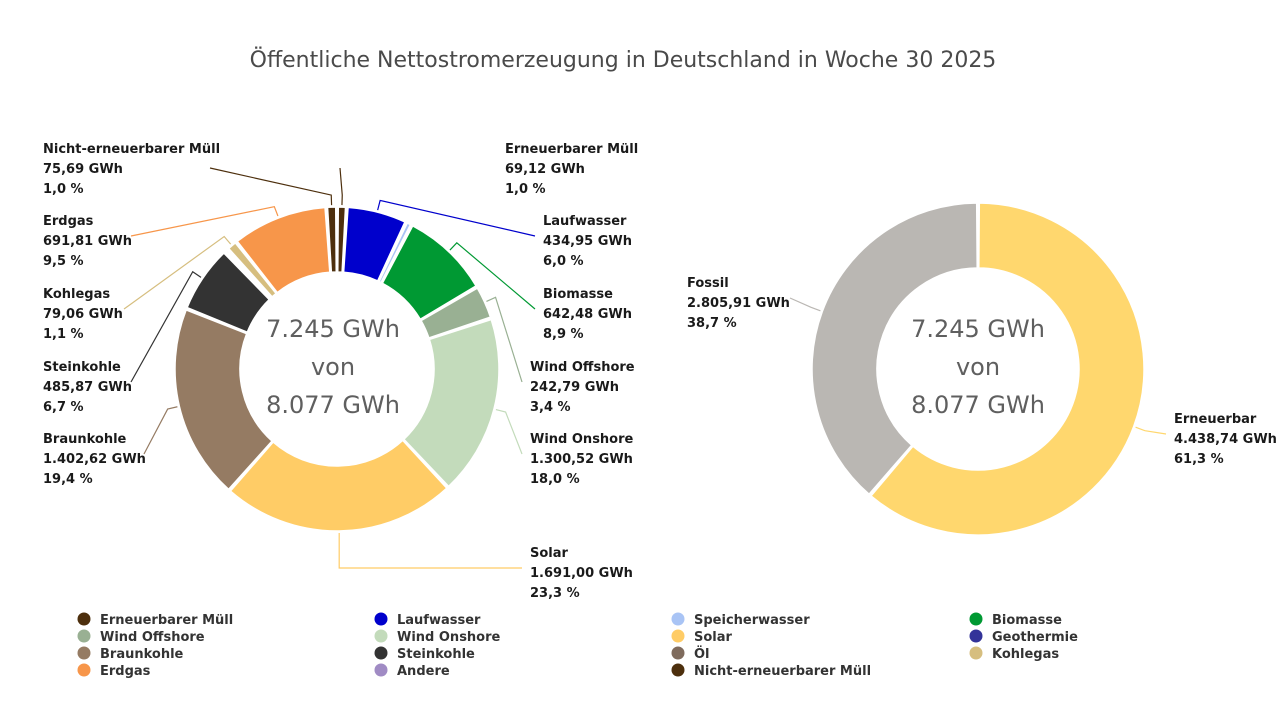 The width and height of the screenshot is (1280, 704). What do you see at coordinates (741, 620) in the screenshot?
I see `legend-item-speicherwasser: Speicherwasser` at bounding box center [741, 620].